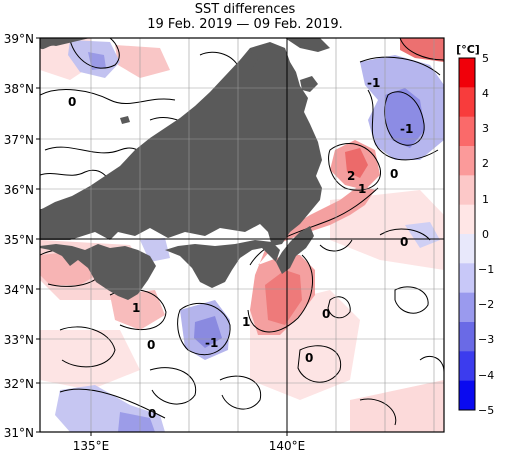  What do you see at coordinates (351, 176) in the screenshot?
I see `contour-label: 2` at bounding box center [351, 176].